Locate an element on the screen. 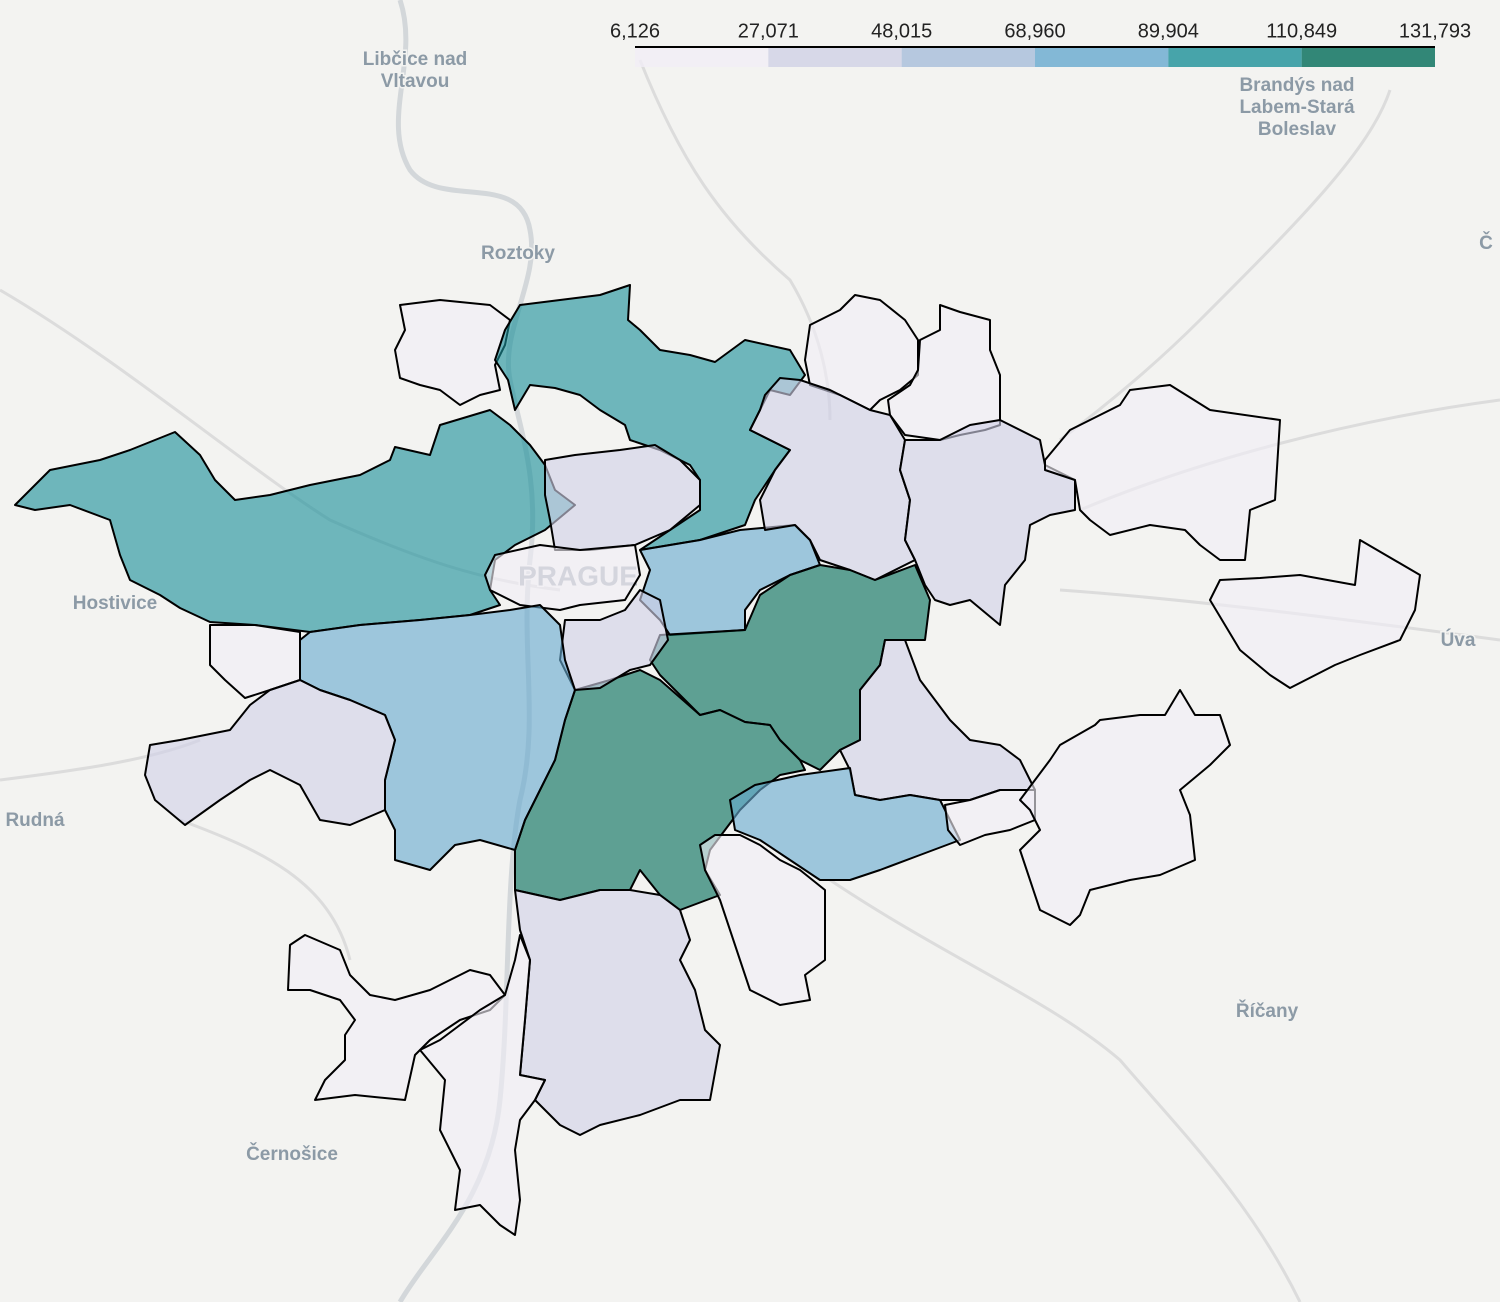 The image size is (1500, 1302). colorbar-tick-label: 6,126 is located at coordinates (635, 31).